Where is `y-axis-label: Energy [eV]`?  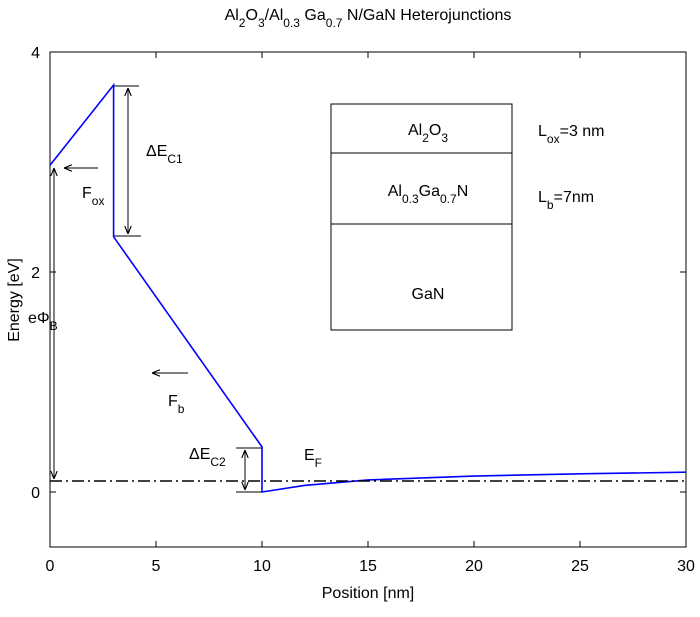
y-axis-label: Energy [eV] is located at coordinates (14, 300).